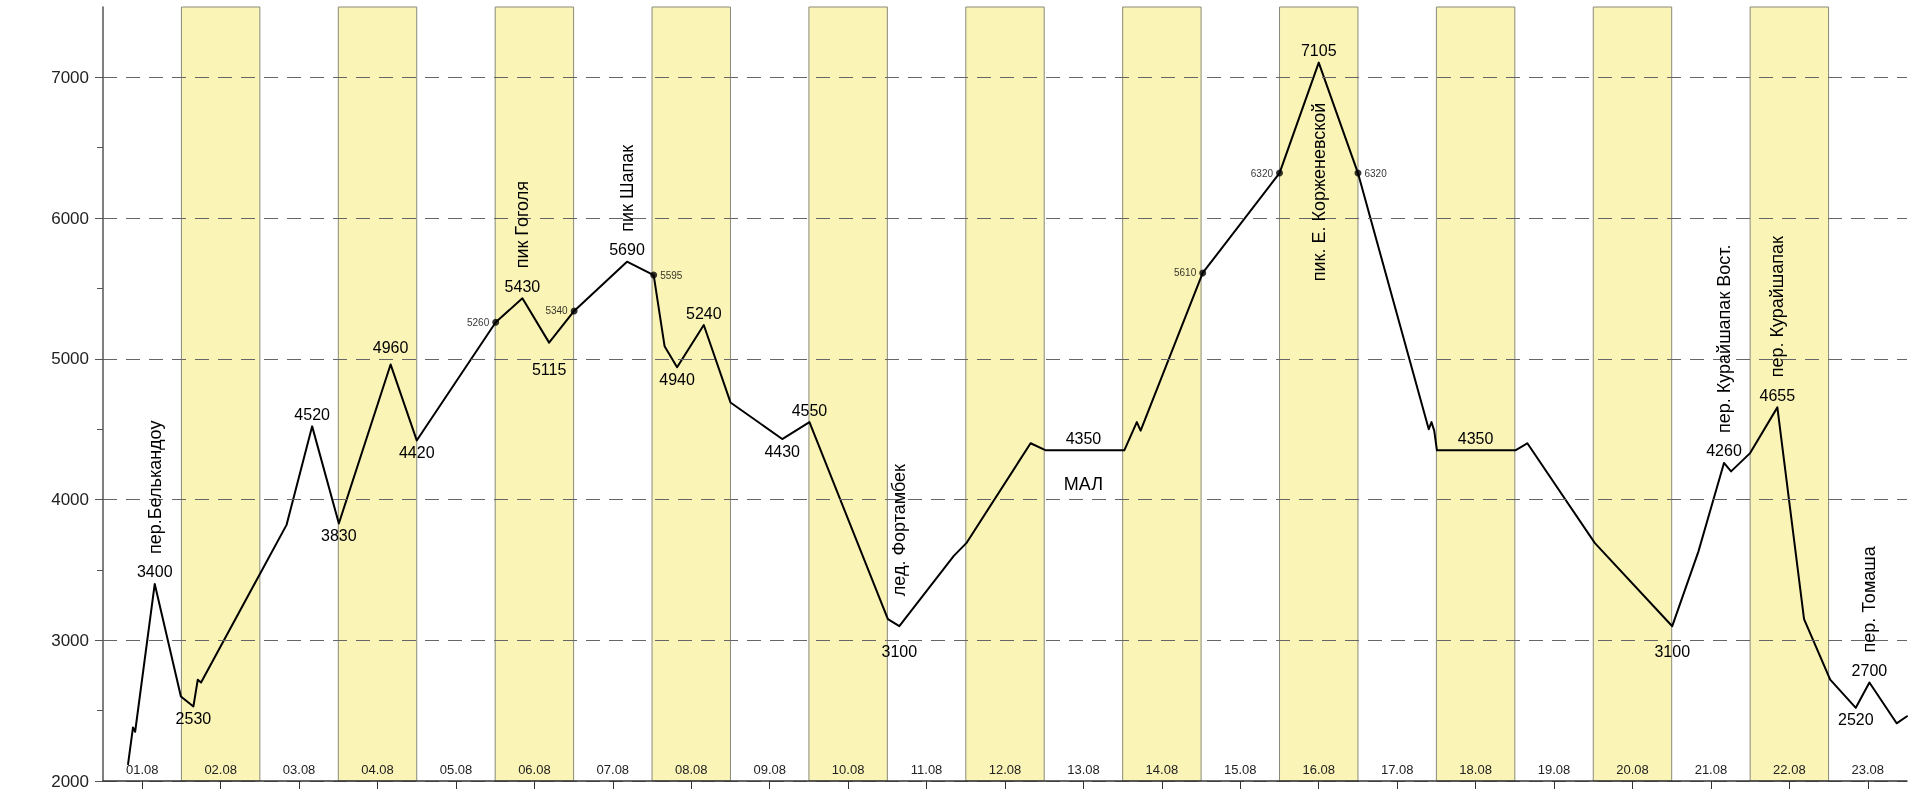 Image resolution: width=1920 pixels, height=793 pixels. I want to click on annotation: пик Шапак, so click(626, 188).